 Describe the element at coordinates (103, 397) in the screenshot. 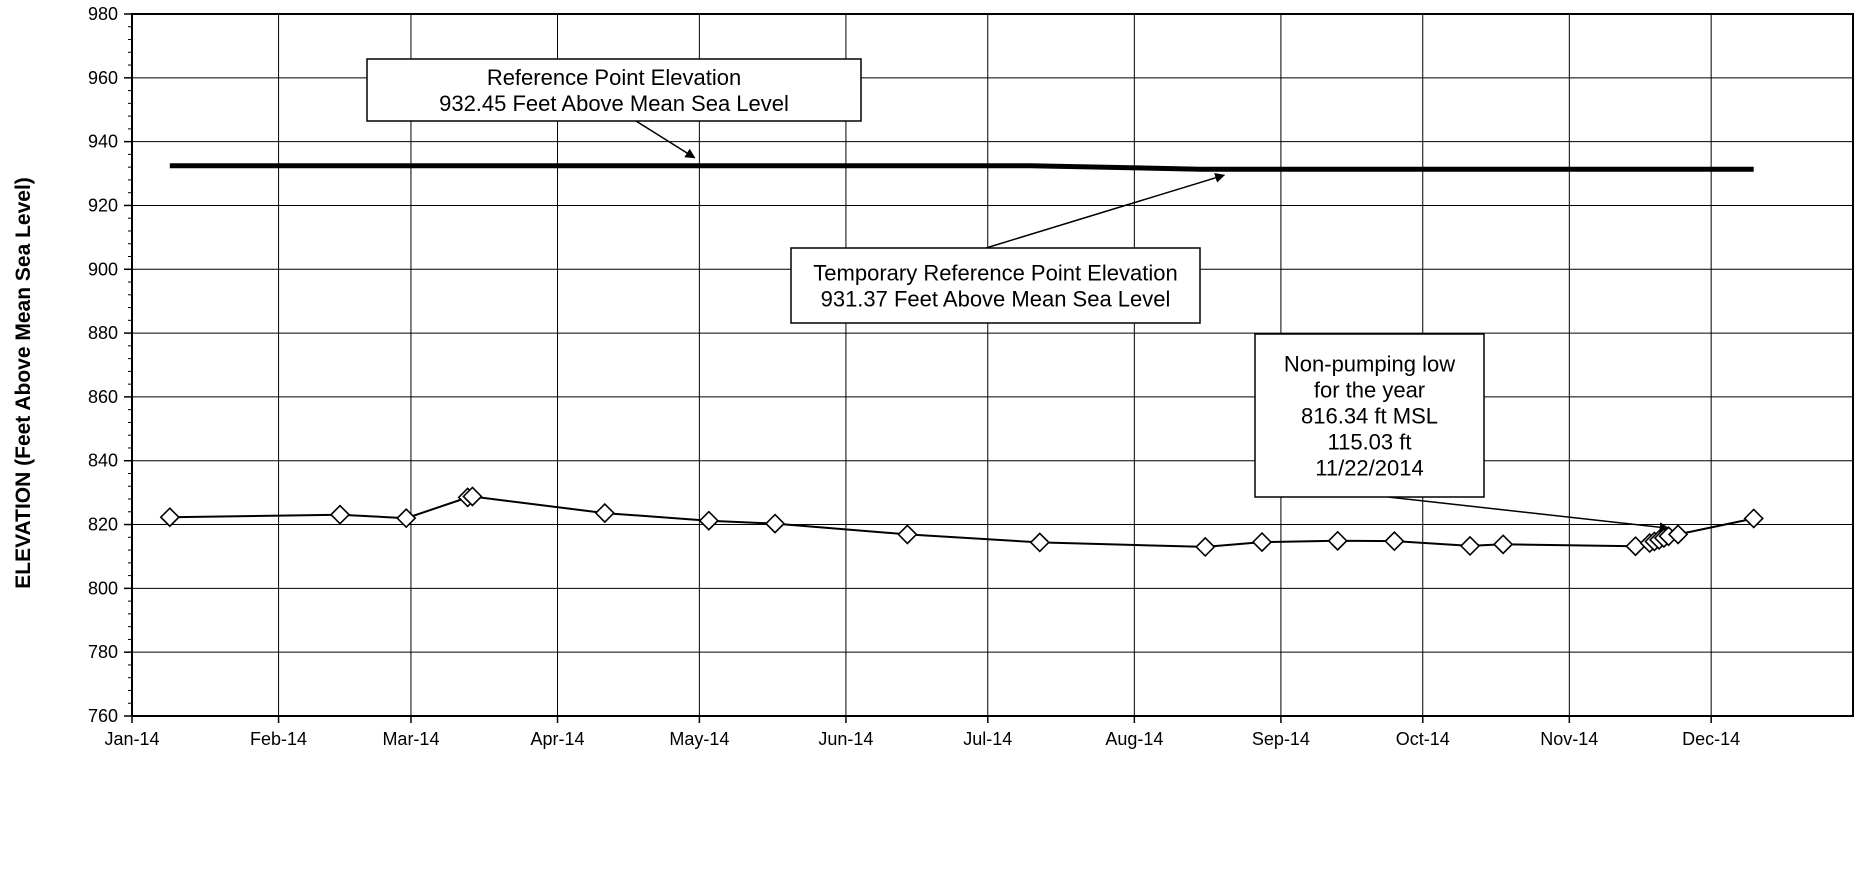

I see `y-tick-label: 860` at that location.